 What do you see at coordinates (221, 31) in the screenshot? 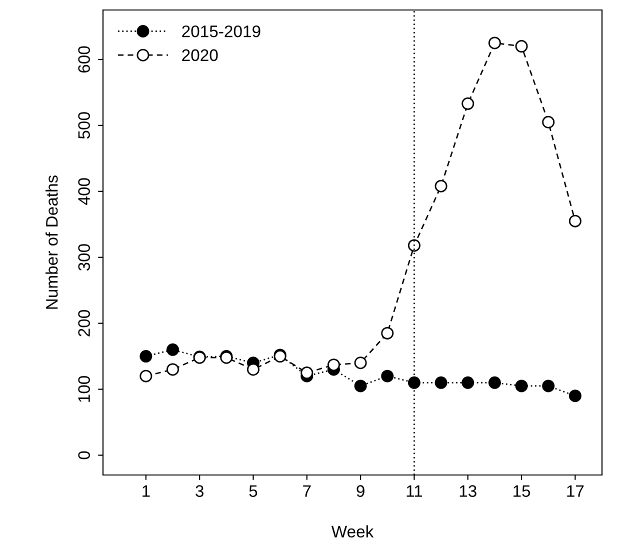
I see `legend-label: 2015-2019` at bounding box center [221, 31].